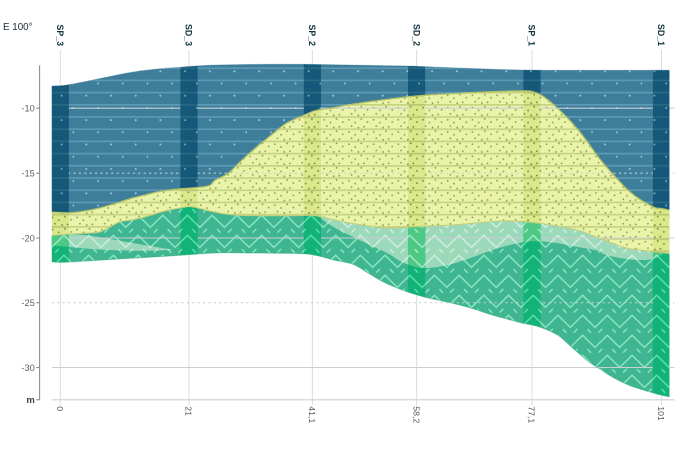 The height and width of the screenshot is (455, 680). What do you see at coordinates (416, 414) in the screenshot?
I see `svg-text: 58,2` at bounding box center [416, 414].